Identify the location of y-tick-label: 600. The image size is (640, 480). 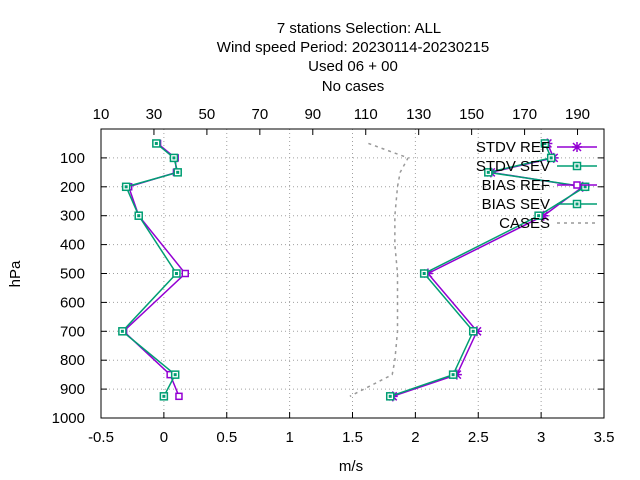
(72, 302).